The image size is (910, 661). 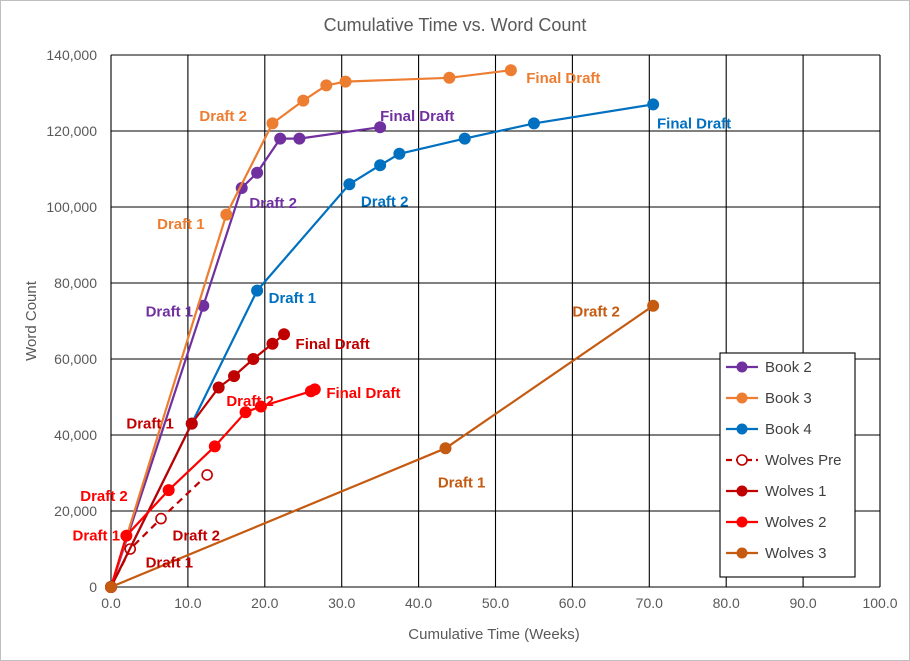 I want to click on legend-item: Wolves 1, so click(x=776, y=491).